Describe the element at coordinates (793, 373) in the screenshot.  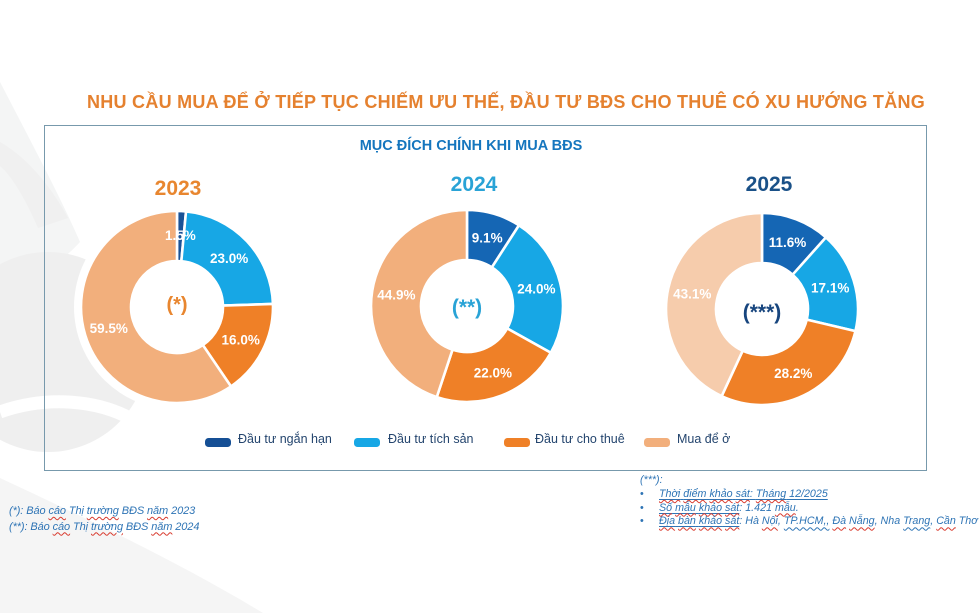
I see `svg-text: 28.2%` at that location.